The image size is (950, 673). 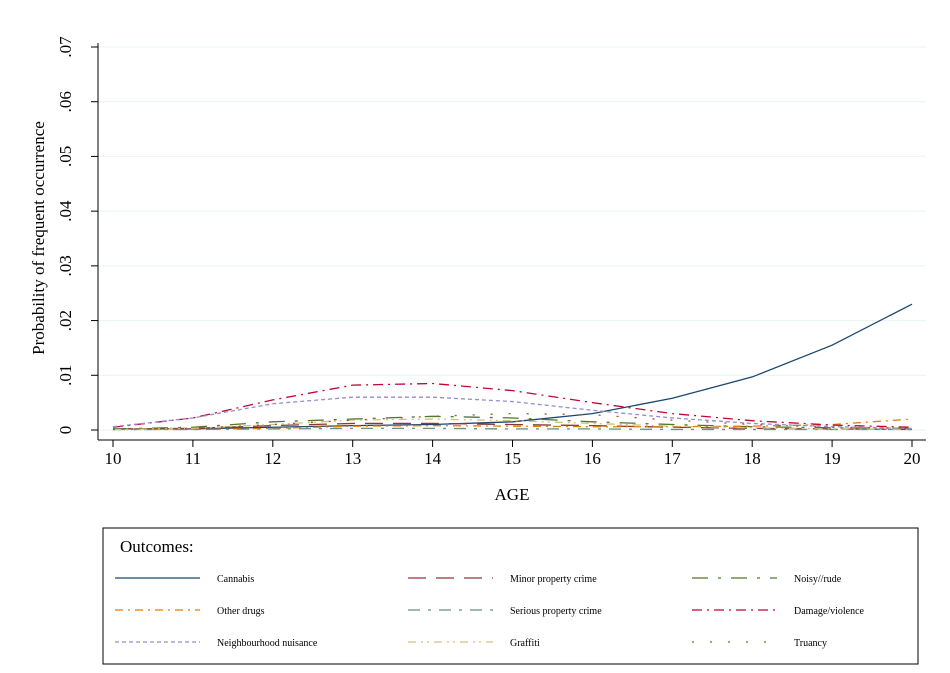 What do you see at coordinates (65, 47) in the screenshot?
I see `y-tick-label: .07` at bounding box center [65, 47].